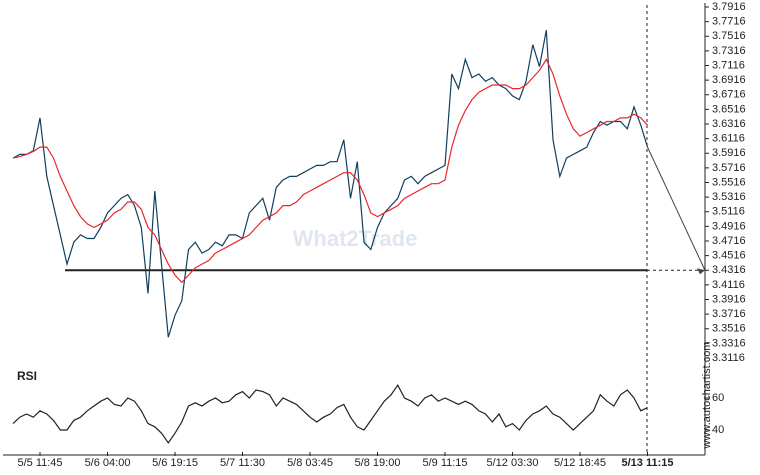 Image resolution: width=760 pixels, height=475 pixels. I want to click on y-tick-label: 3.6516, so click(729, 109).